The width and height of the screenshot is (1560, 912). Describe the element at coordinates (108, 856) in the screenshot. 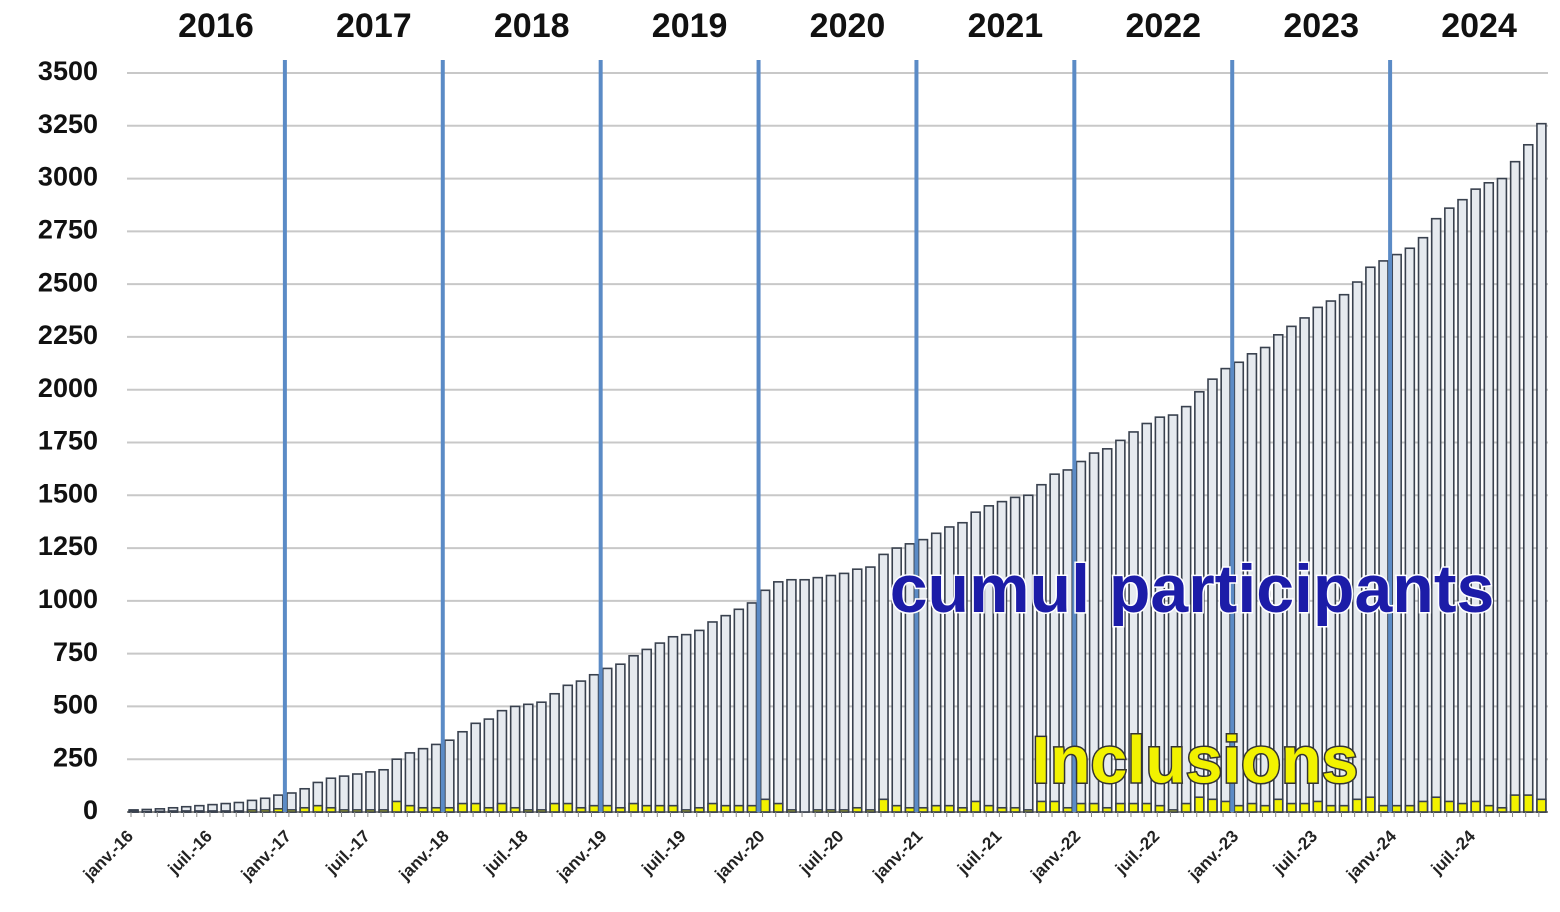

I see `x-tick-label: janv.-16` at that location.